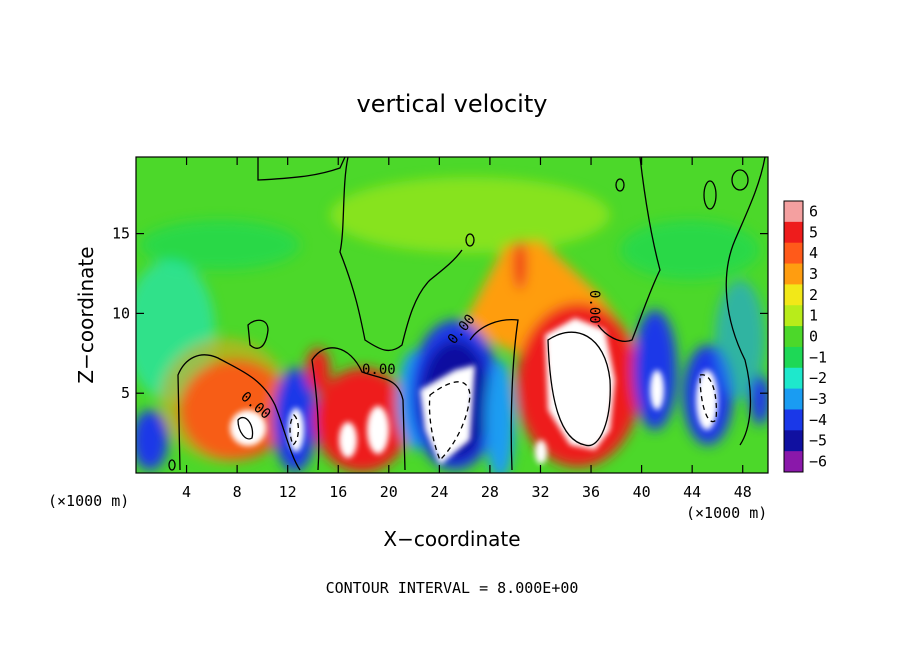 The width and height of the screenshot is (904, 654). I want to click on updraft-34km-core, so click(580, 384).